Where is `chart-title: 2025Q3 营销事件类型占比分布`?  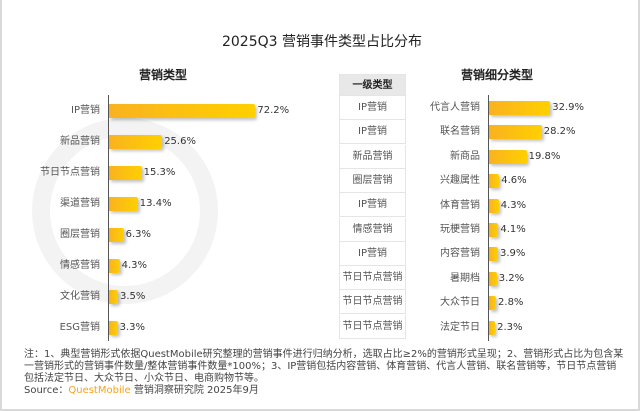
chart-title: 2025Q3 营销事件类型占比分布 is located at coordinates (321, 42).